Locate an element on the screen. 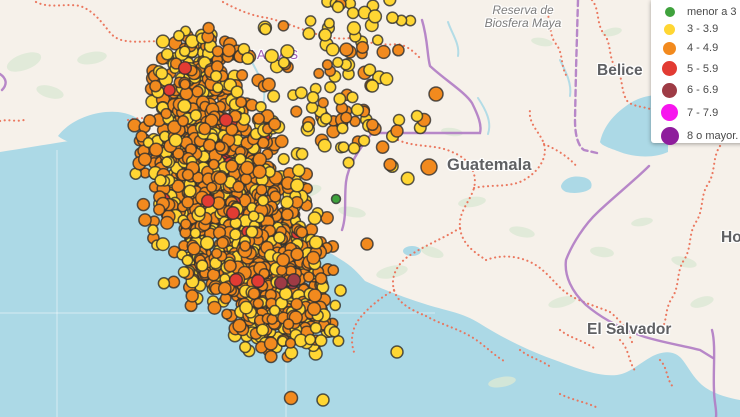 The image size is (740, 417). epicenter-dot-maroon is located at coordinates (294, 280).